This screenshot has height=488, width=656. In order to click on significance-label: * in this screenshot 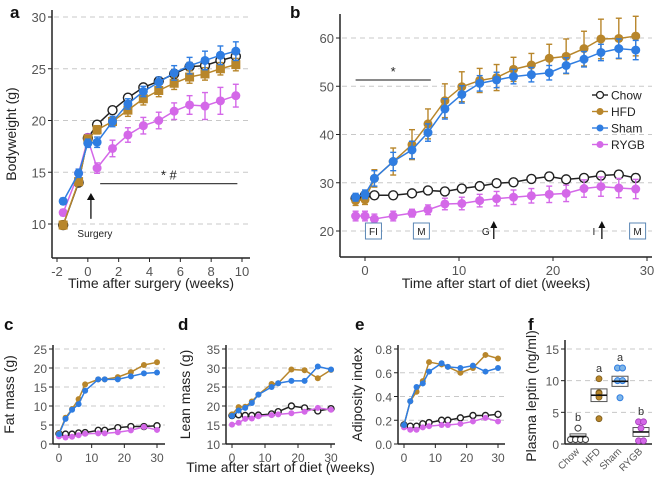, I will do `click(393, 71)`.